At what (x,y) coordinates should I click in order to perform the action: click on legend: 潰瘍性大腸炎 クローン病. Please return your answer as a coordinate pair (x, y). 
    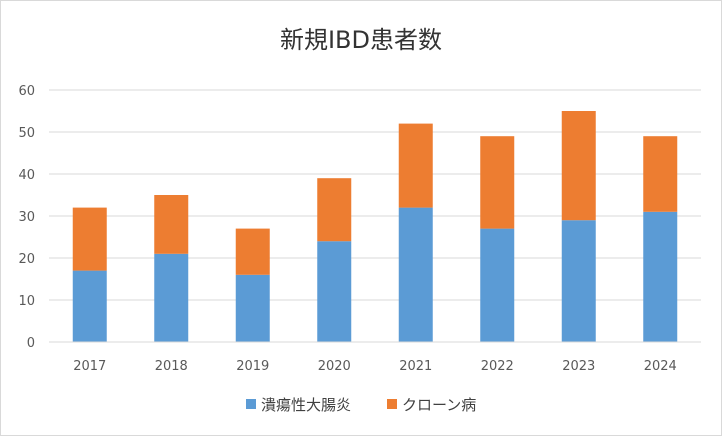
    Looking at the image, I should click on (361, 405).